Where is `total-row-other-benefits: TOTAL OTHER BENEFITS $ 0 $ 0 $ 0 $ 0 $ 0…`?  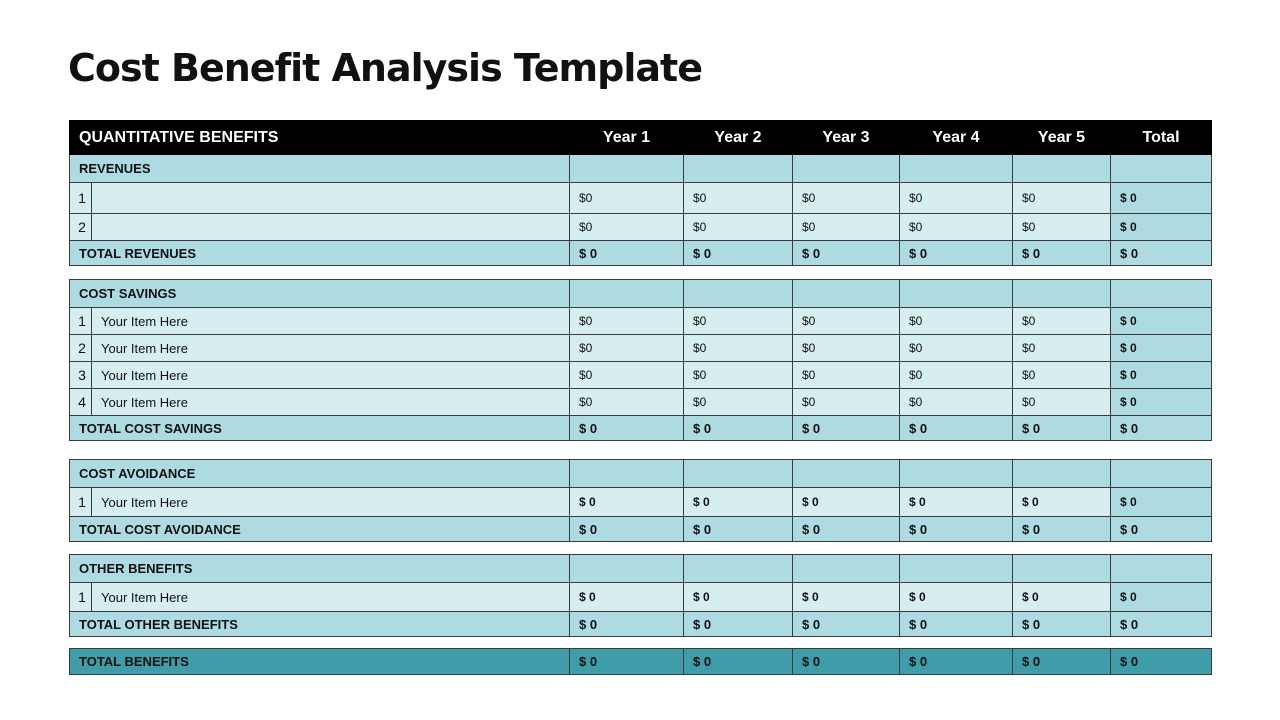 total-row-other-benefits: TOTAL OTHER BENEFITS $ 0 $ 0 $ 0 $ 0 $ 0… is located at coordinates (640, 624).